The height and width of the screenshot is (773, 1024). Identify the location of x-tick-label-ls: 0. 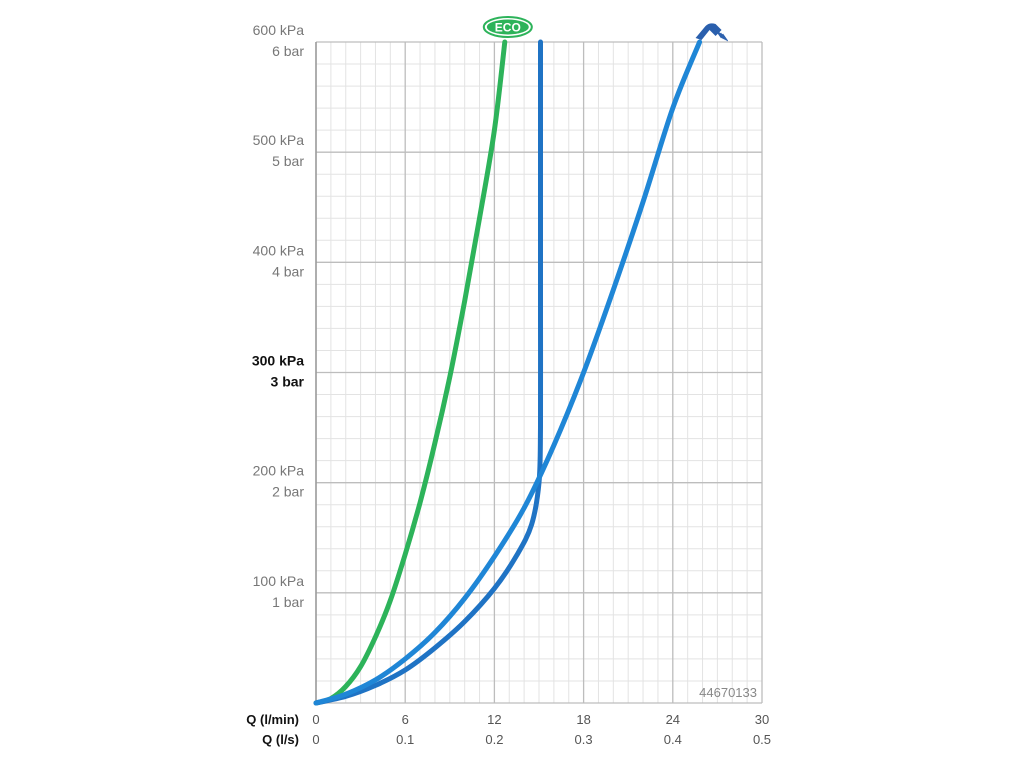
(315, 739).